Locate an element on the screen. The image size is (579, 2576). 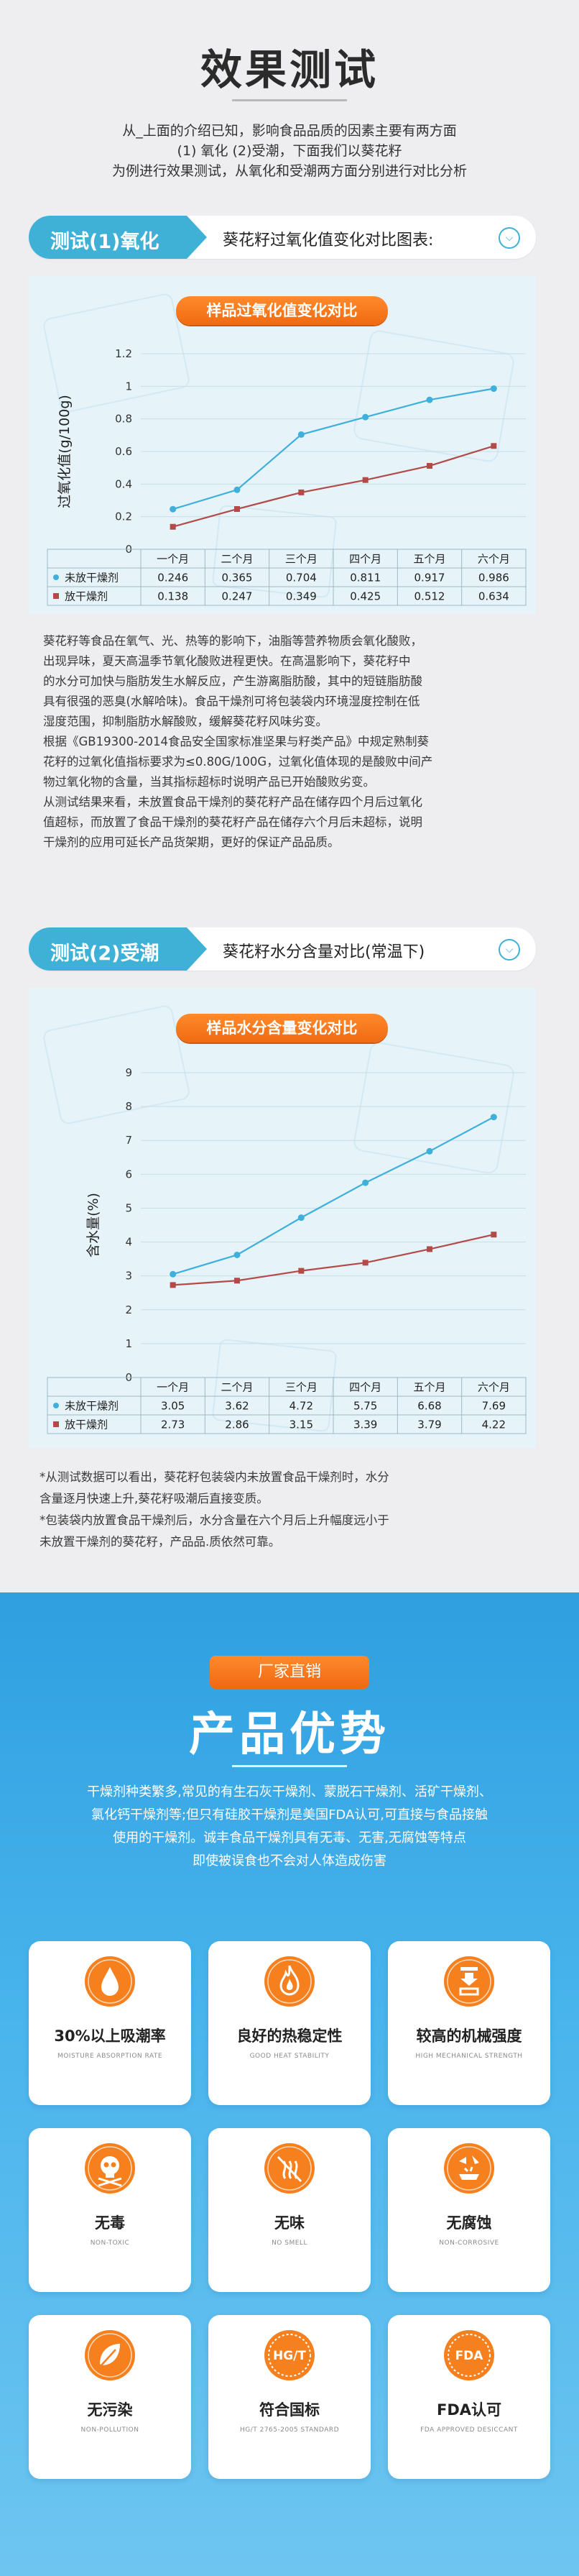
text-line: 出现异味，夏天高温季节氧化酸败进程更快。在高温影响下，葵花籽中 is located at coordinates (227, 661).